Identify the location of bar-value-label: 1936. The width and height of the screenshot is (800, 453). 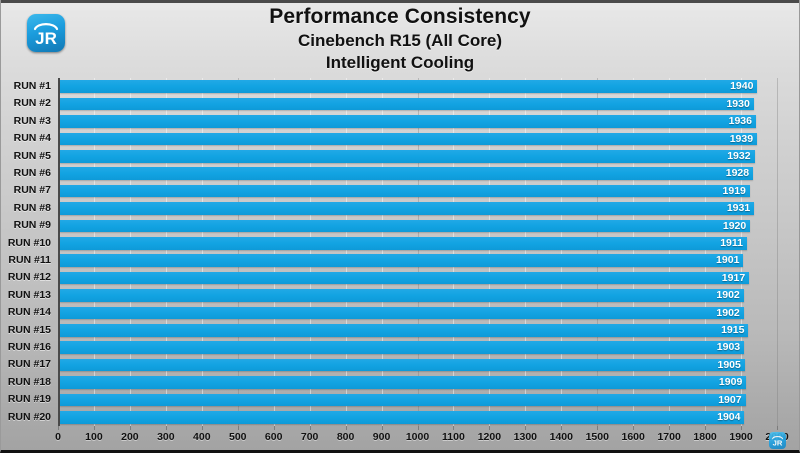
(740, 121).